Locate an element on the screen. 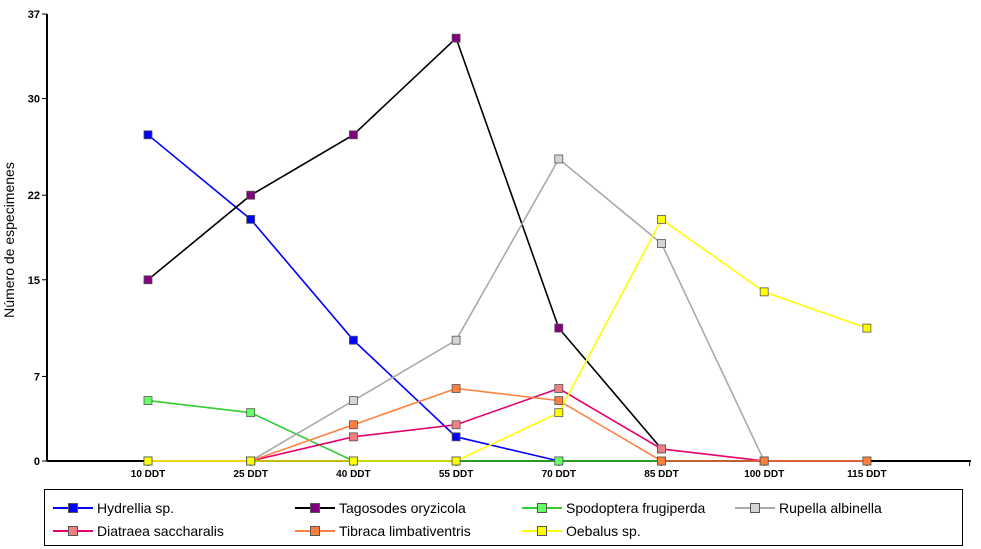 This screenshot has width=981, height=549. x-tick-label: 55 DDT is located at coordinates (456, 474).